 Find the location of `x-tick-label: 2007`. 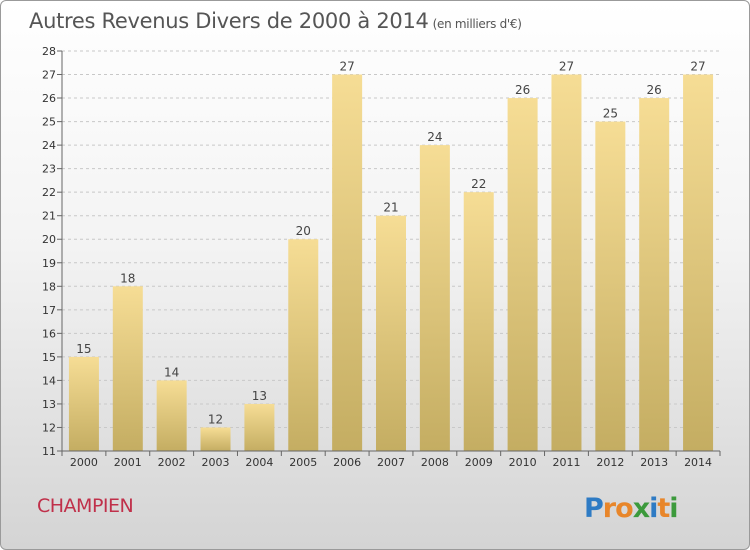

x-tick-label: 2007 is located at coordinates (391, 462).